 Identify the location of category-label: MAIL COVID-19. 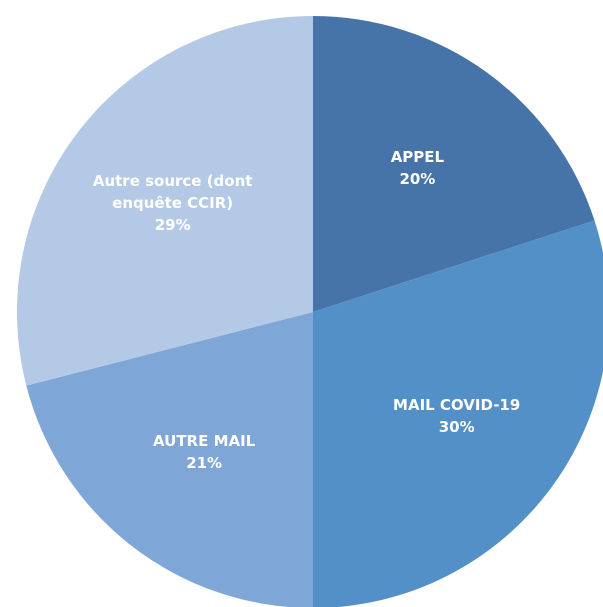
(457, 405).